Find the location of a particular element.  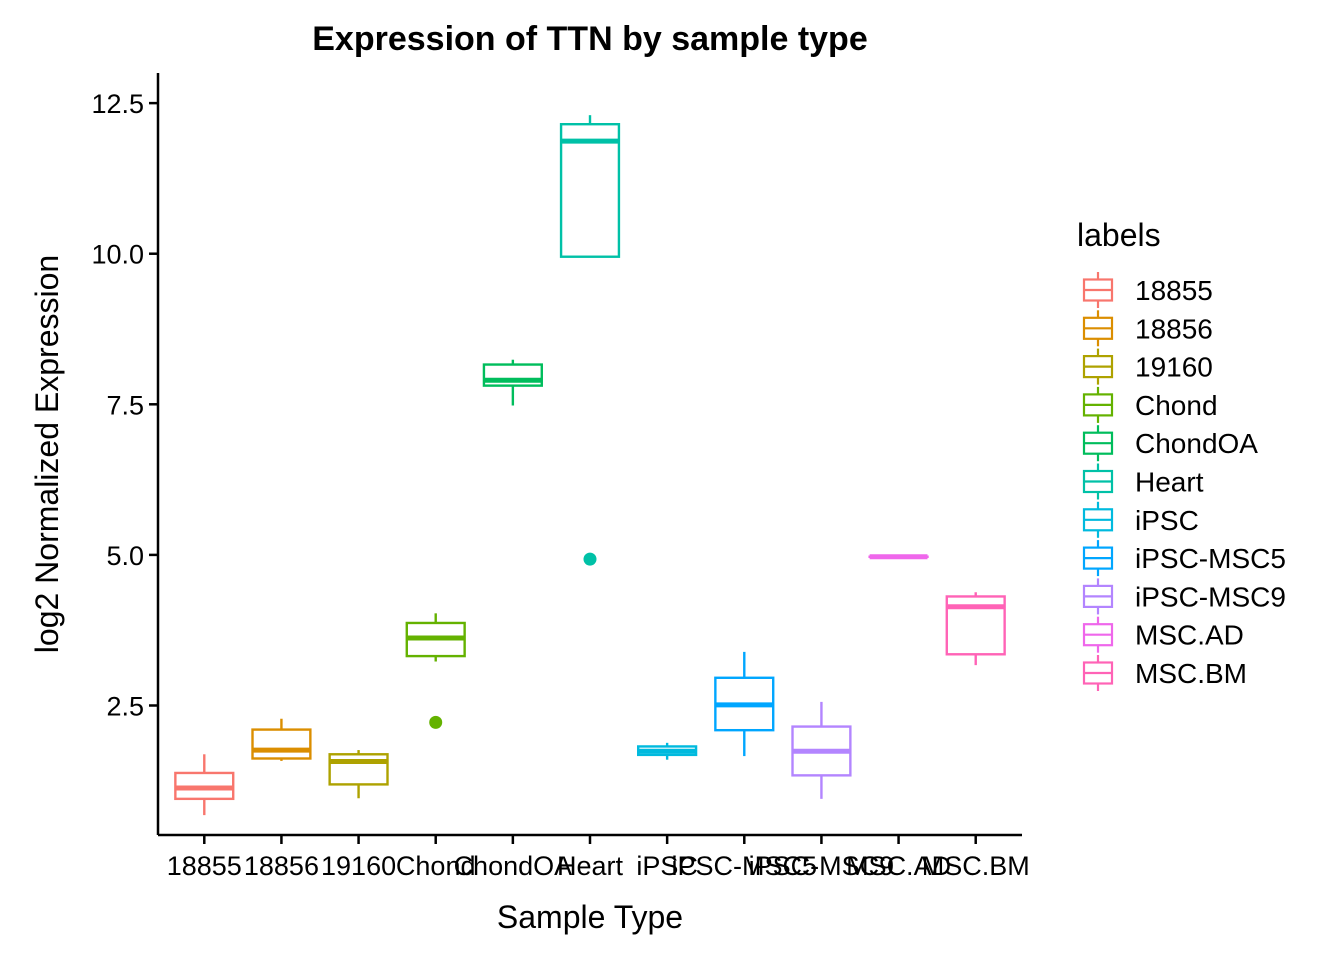

x-tick-label: Chond is located at coordinates (436, 866).